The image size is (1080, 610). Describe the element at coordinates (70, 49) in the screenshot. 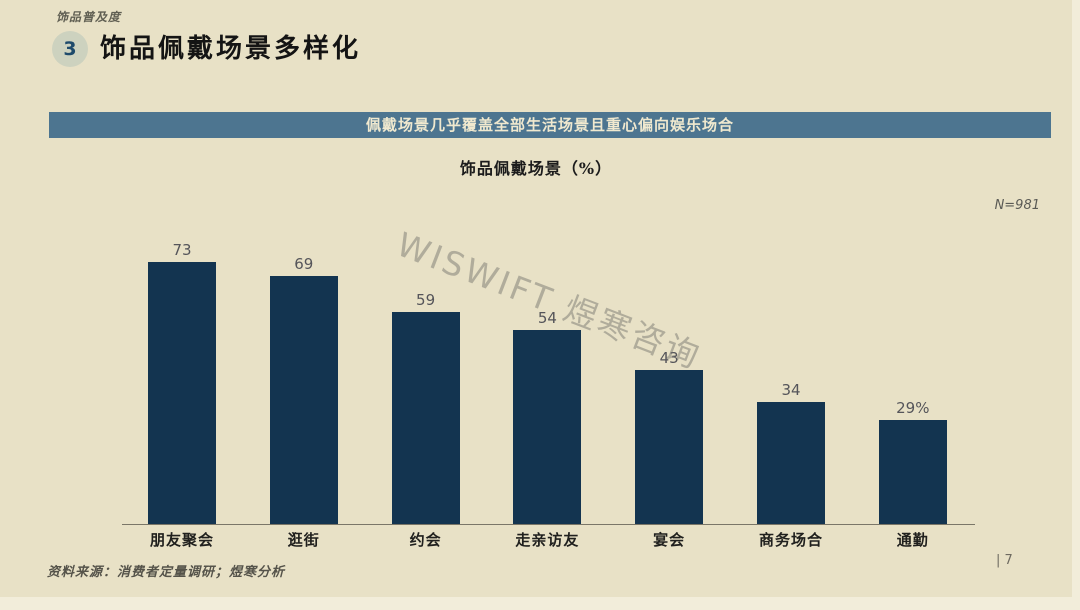

I see `slide-number-badge: 3` at that location.